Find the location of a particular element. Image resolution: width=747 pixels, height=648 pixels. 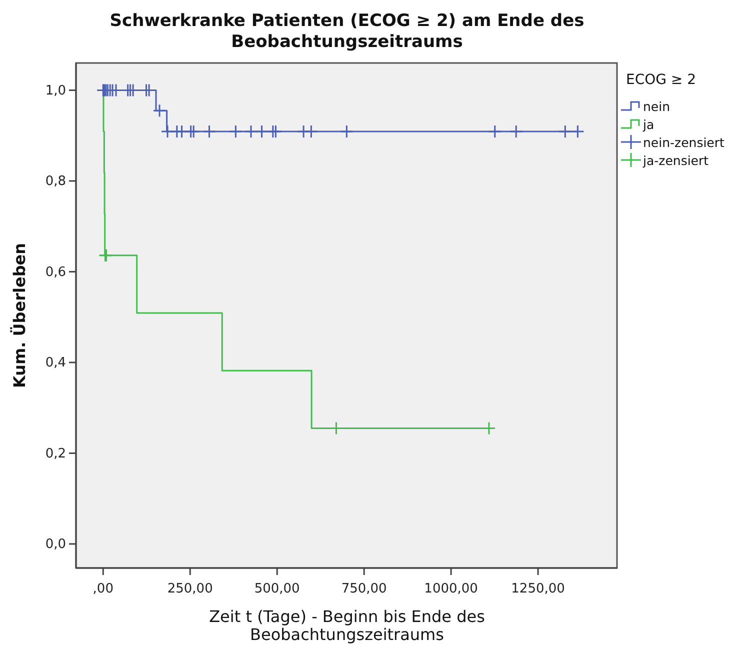

x-tick-label: ,00 is located at coordinates (103, 588).